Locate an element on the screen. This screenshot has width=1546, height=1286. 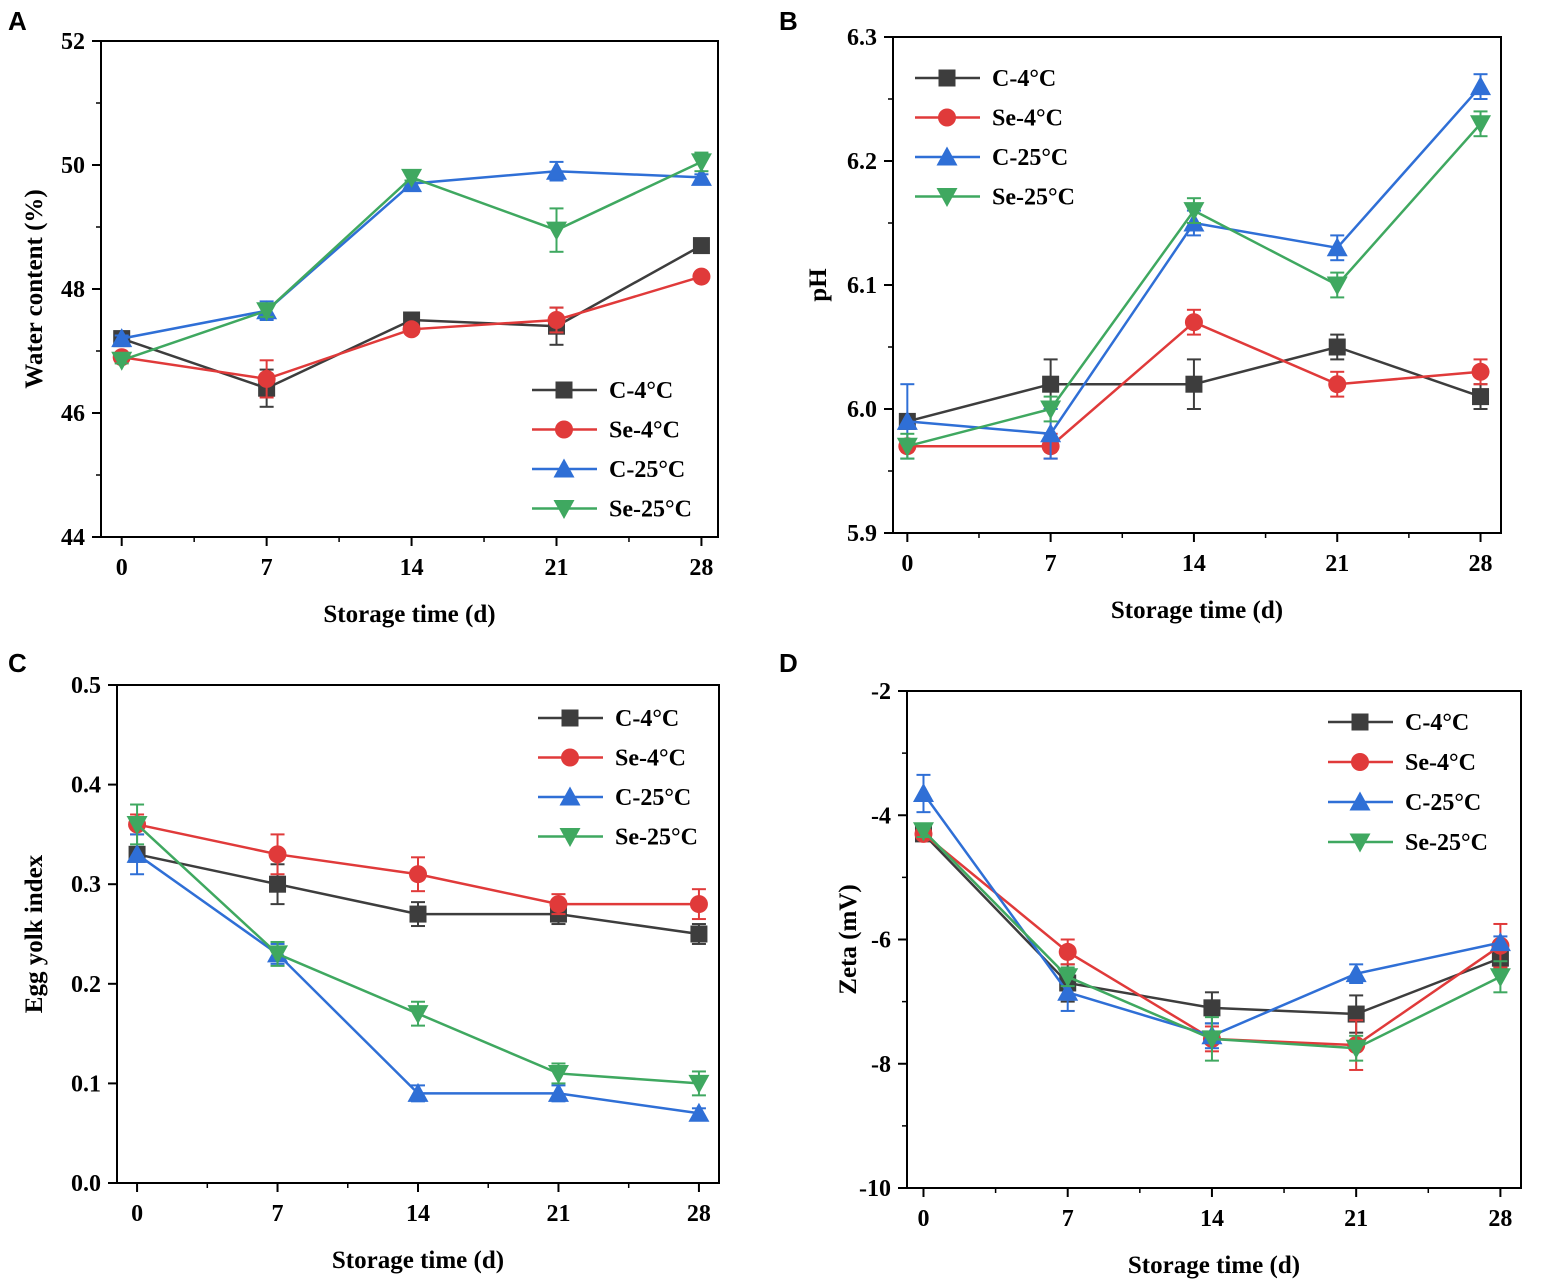
y-tick-label: -8 is located at coordinates (881, 1065).